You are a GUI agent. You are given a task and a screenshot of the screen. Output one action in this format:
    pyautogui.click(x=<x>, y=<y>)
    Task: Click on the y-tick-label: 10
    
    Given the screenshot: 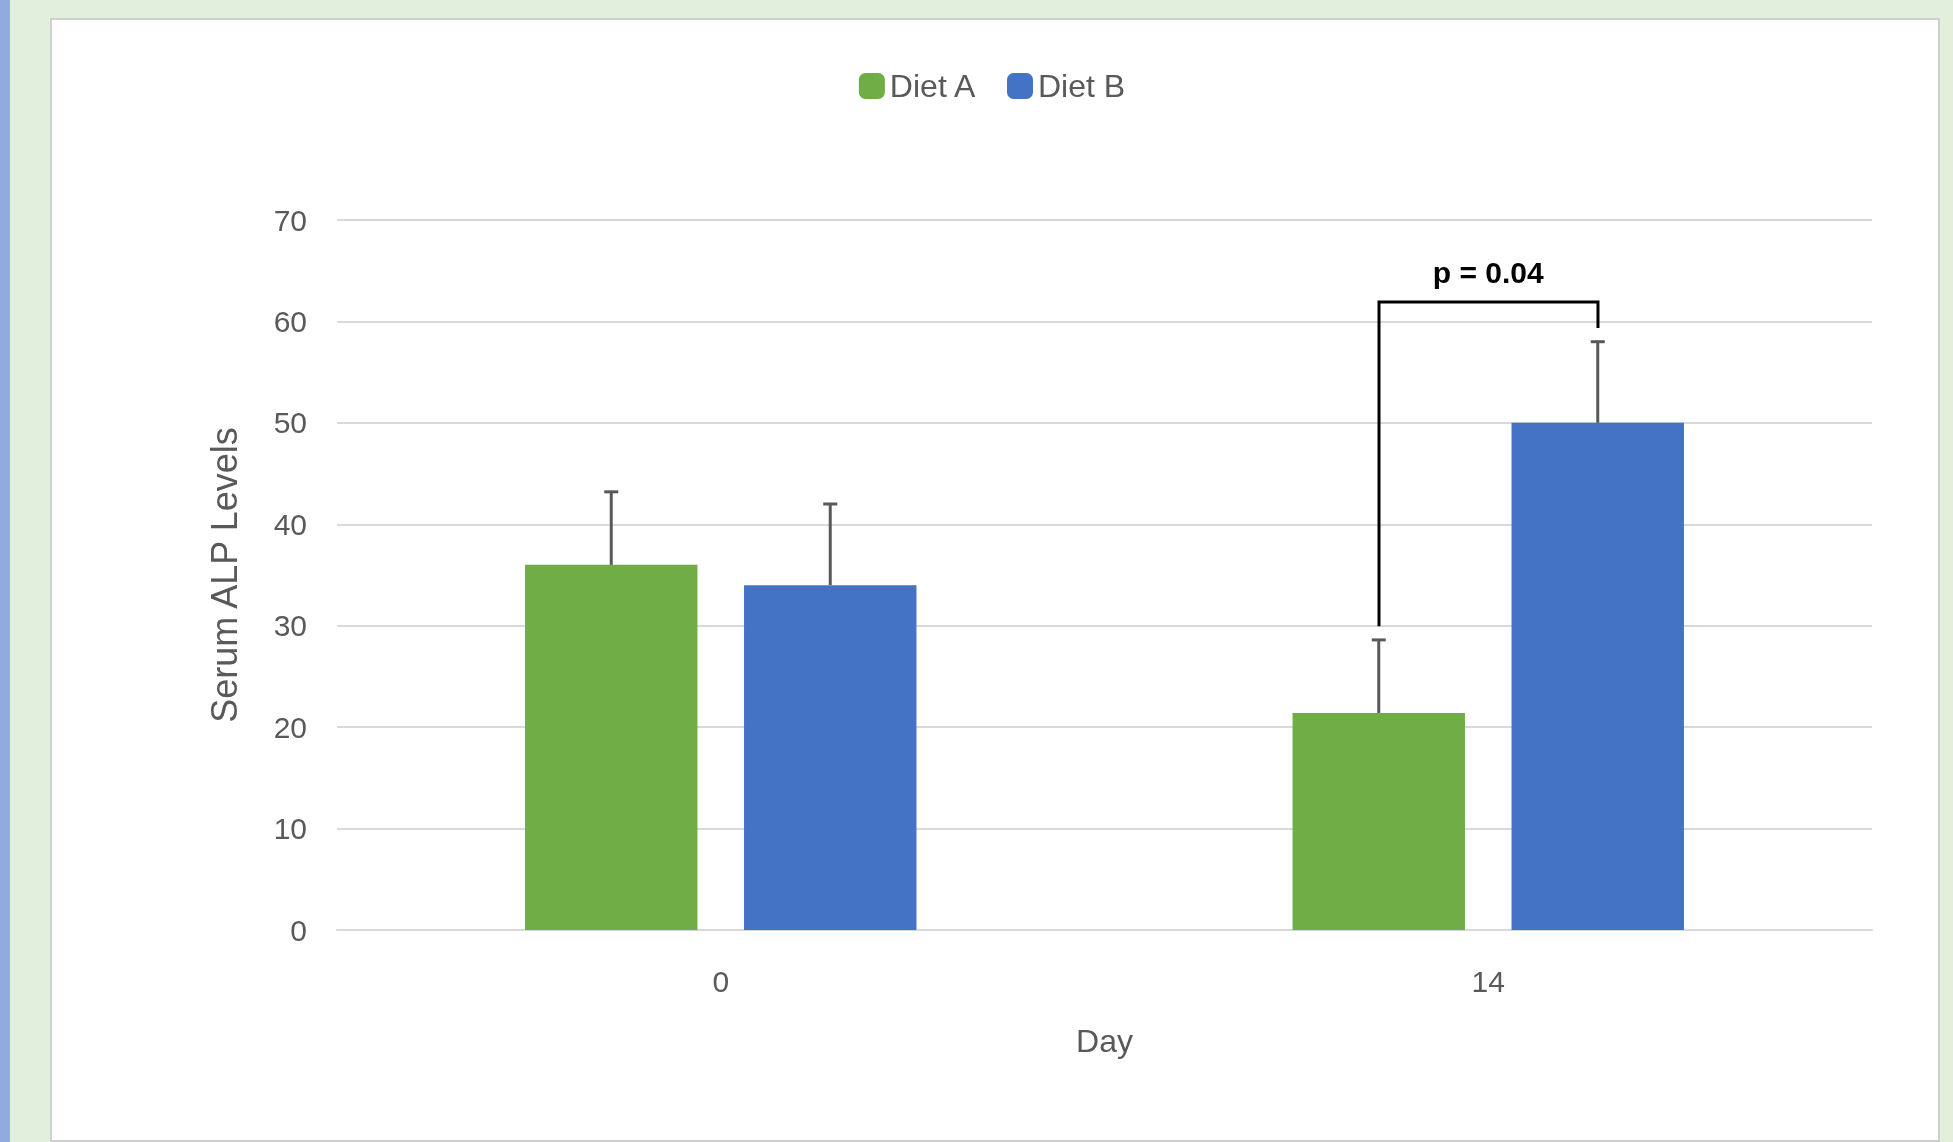 What is the action you would take?
    pyautogui.click(x=290, y=829)
    